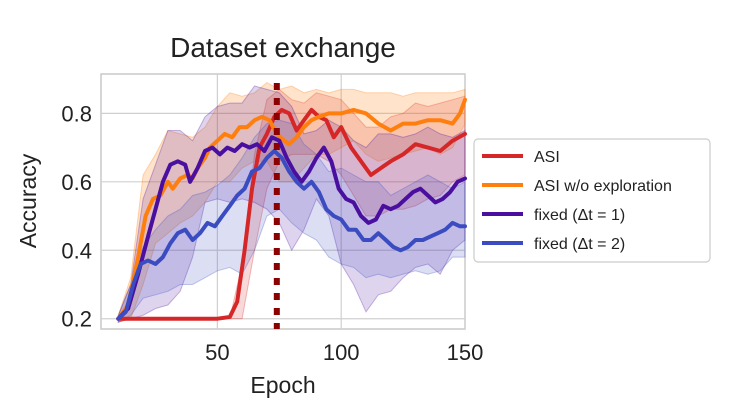 The width and height of the screenshot is (746, 414). I want to click on x-axis-ticks: 50 100 150, so click(344, 352).